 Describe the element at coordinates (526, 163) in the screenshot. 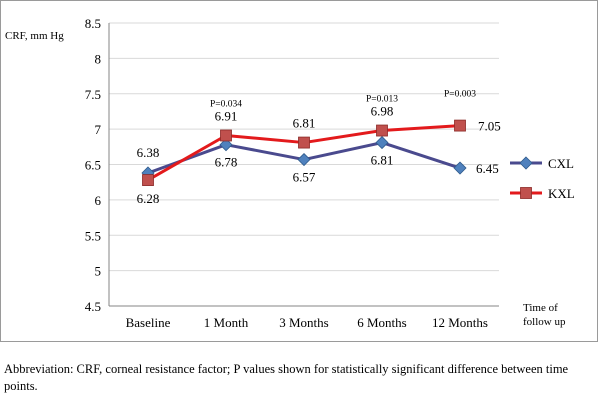

I see `legend-marker-cxl` at that location.